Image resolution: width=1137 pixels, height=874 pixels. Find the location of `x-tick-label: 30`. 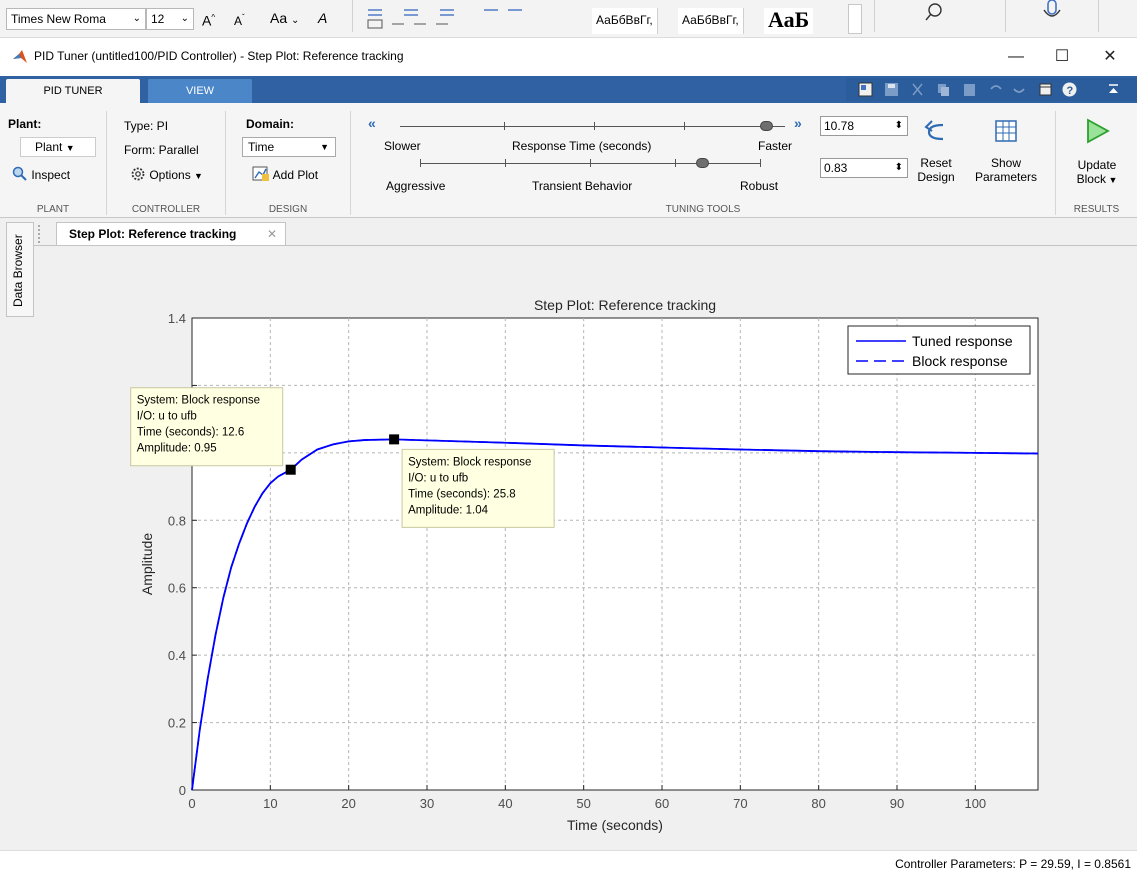

x-tick-label: 30 is located at coordinates (427, 803).